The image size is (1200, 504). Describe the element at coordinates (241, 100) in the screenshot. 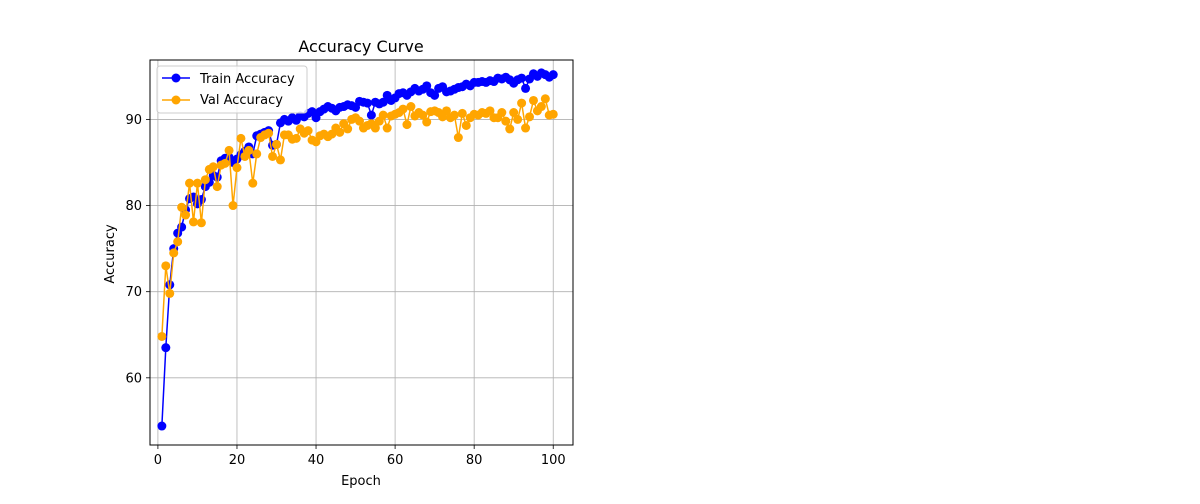

I see `legend-label-val: Val Accuracy` at that location.